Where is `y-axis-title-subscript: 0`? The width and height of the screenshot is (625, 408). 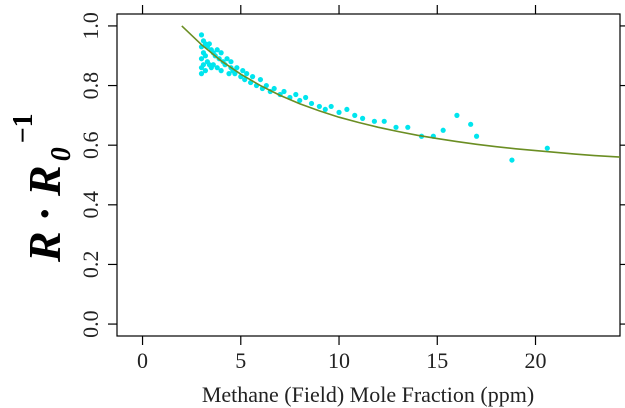
y-axis-title-subscript: 0 is located at coordinates (61, 154).